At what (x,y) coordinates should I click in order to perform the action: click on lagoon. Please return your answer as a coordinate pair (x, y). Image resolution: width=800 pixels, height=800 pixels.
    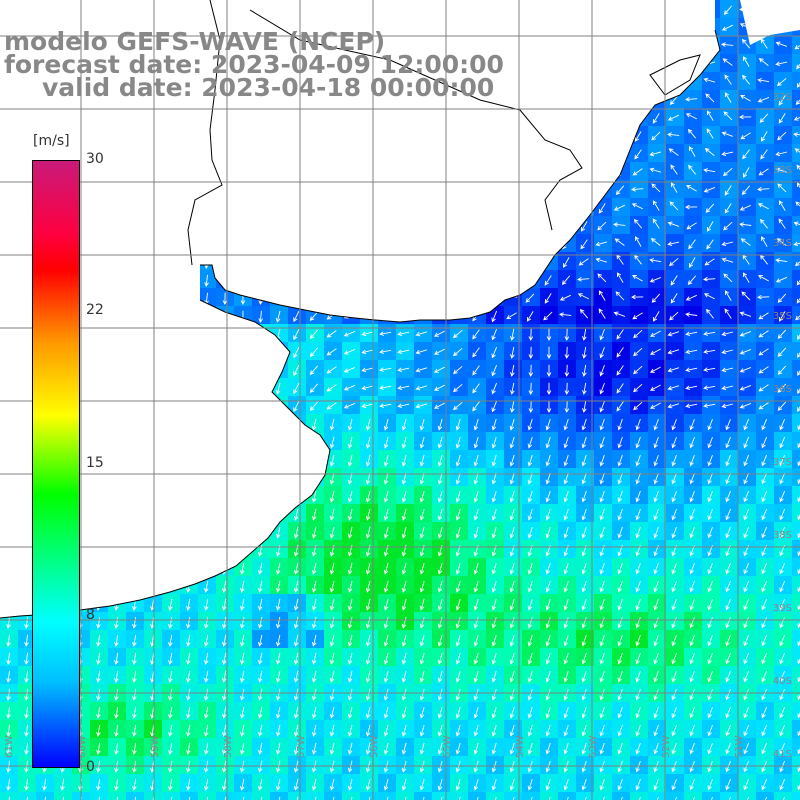
    Looking at the image, I should click on (675, 75).